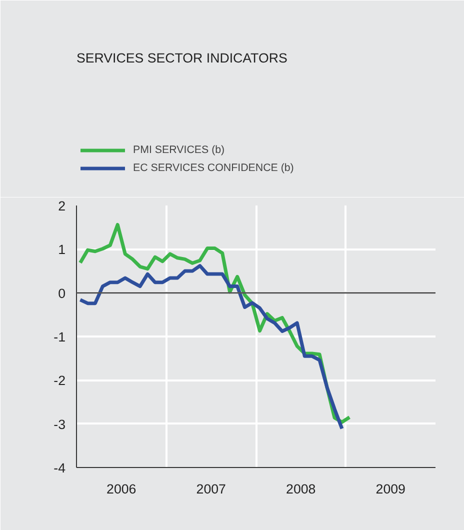 The image size is (464, 530). What do you see at coordinates (62, 206) in the screenshot?
I see `y-tick-label: 2` at bounding box center [62, 206].